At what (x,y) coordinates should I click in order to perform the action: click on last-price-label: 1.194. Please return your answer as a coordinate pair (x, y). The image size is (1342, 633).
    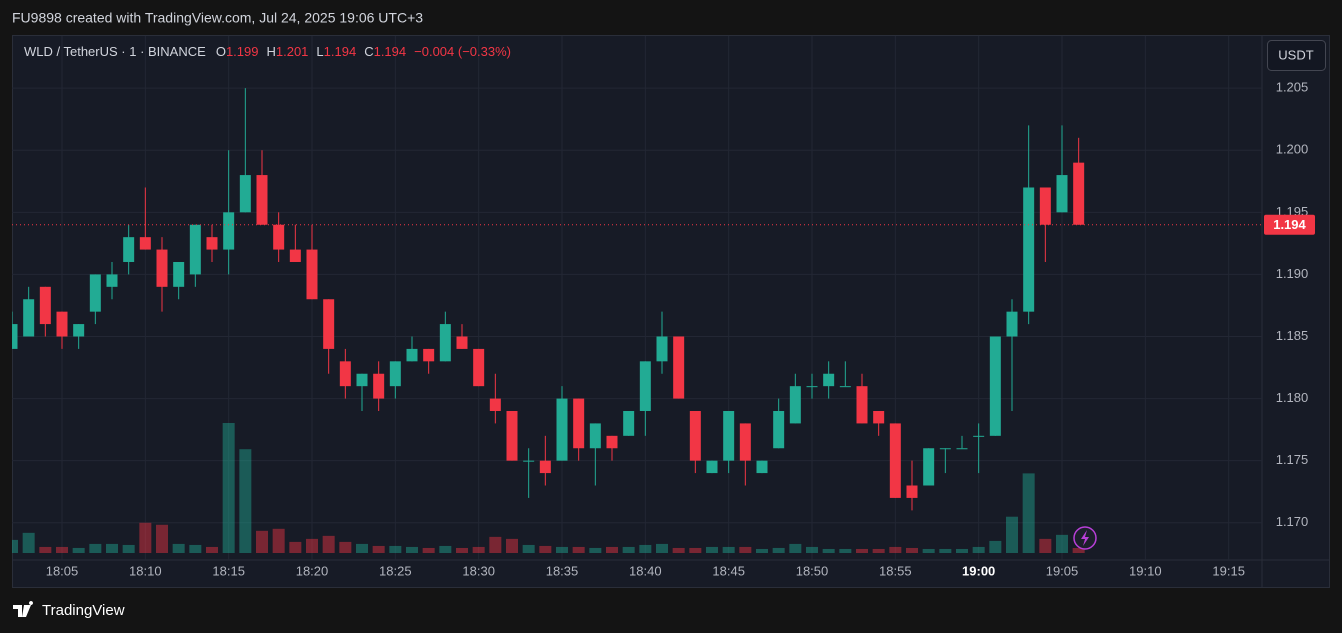
    Looking at the image, I should click on (1289, 224).